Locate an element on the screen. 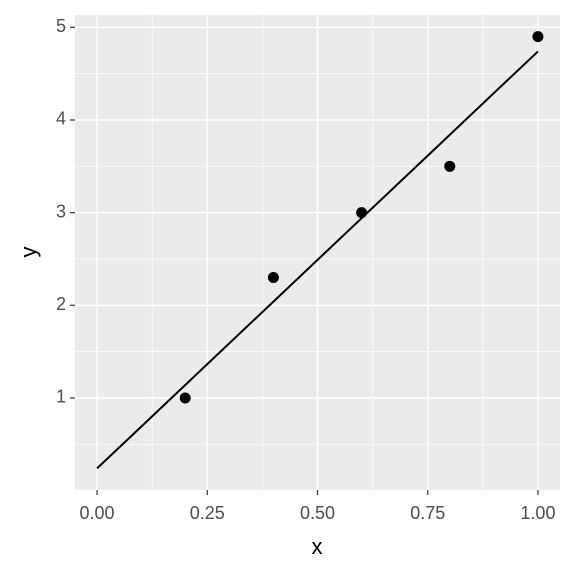  y-tick-label: 2 is located at coordinates (61, 304).